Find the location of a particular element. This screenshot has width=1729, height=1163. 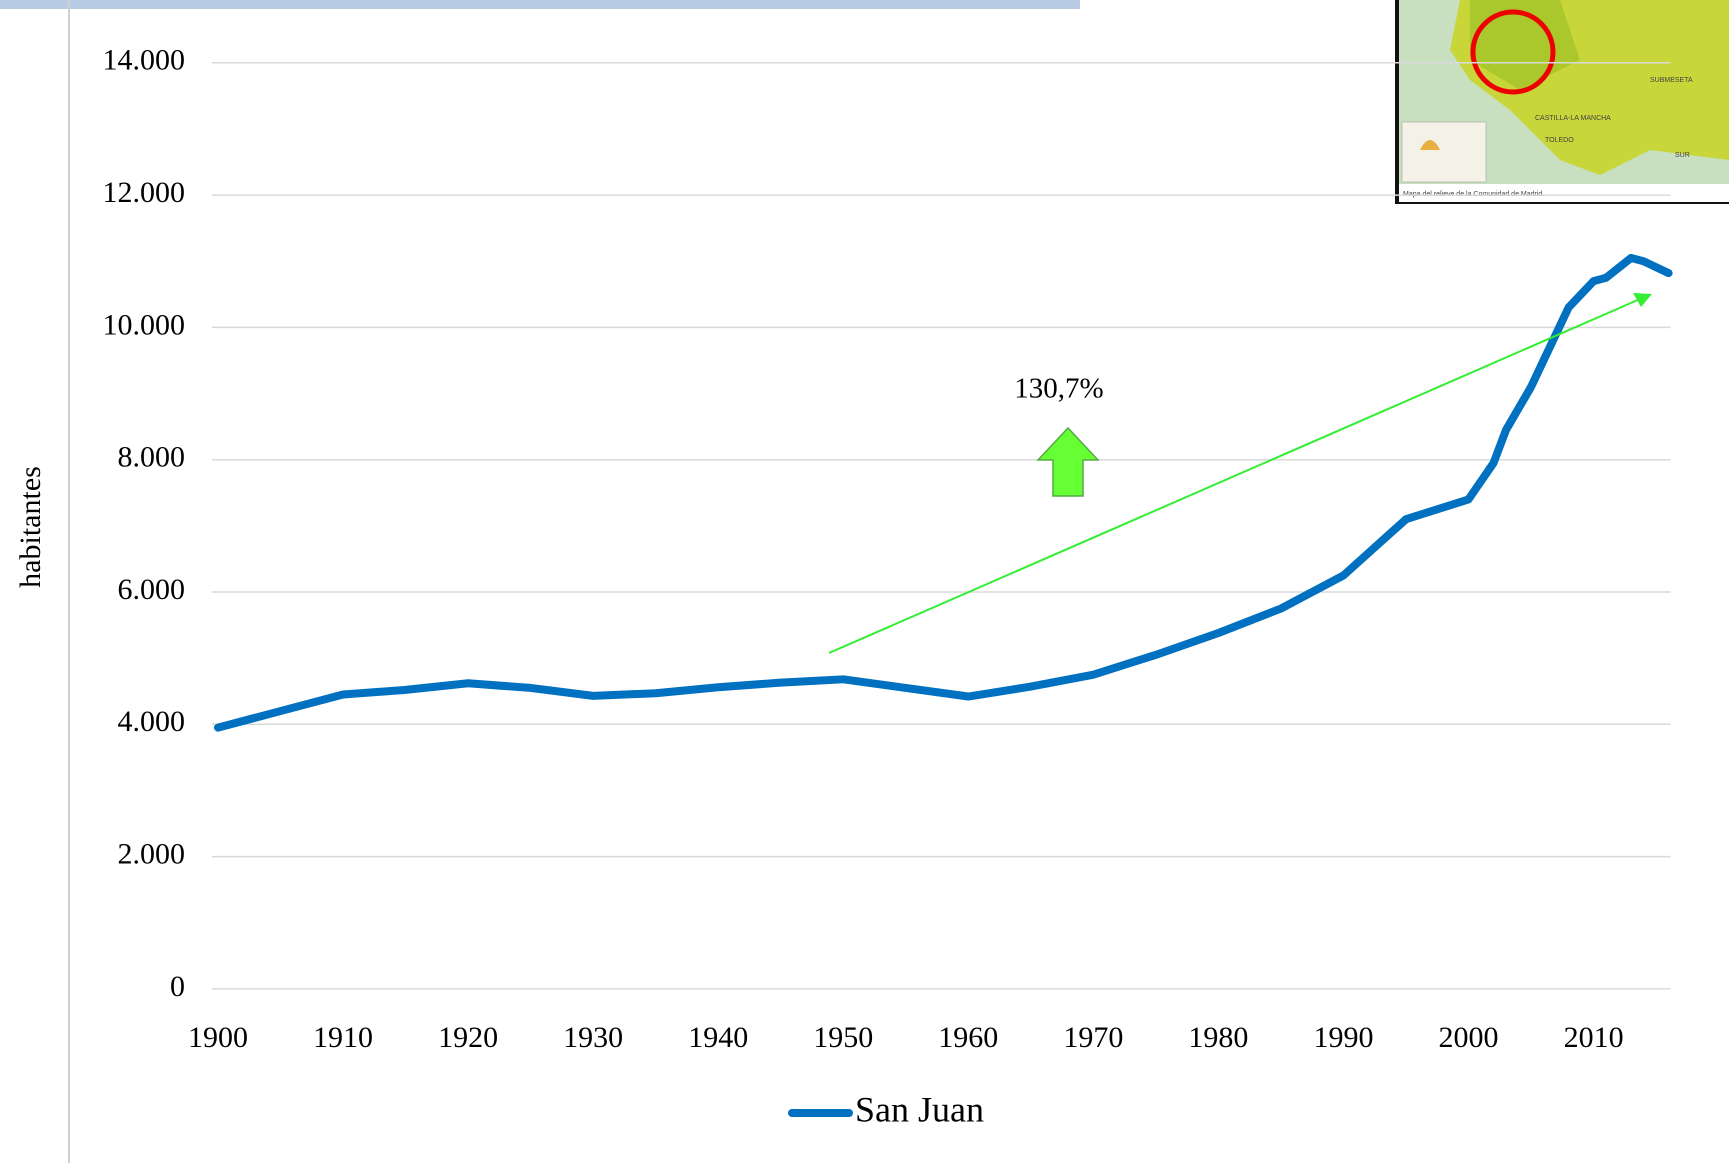

map-legend-icon is located at coordinates (1430, 145).